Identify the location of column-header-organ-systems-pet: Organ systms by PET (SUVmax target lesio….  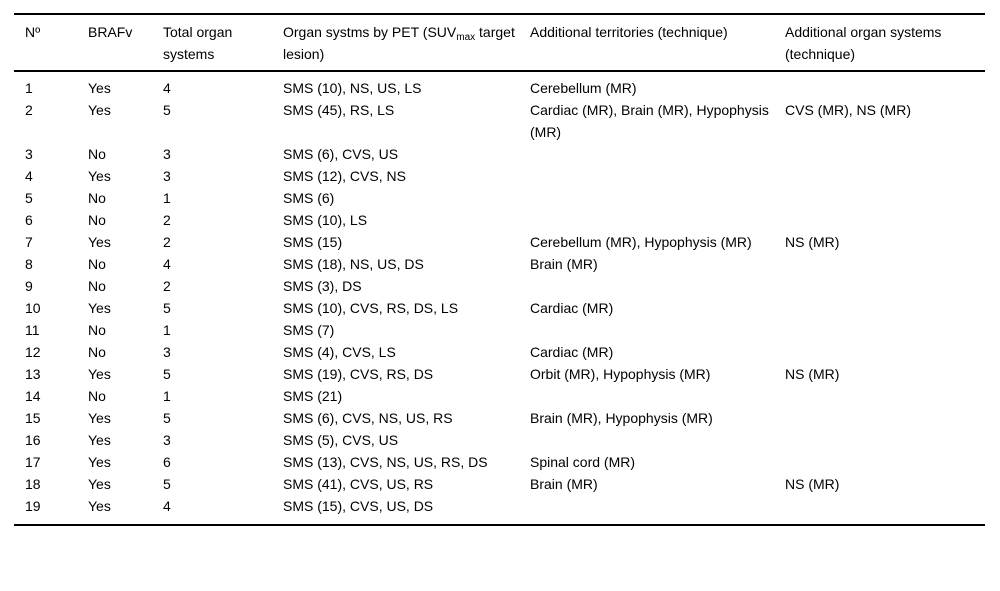
(406, 43).